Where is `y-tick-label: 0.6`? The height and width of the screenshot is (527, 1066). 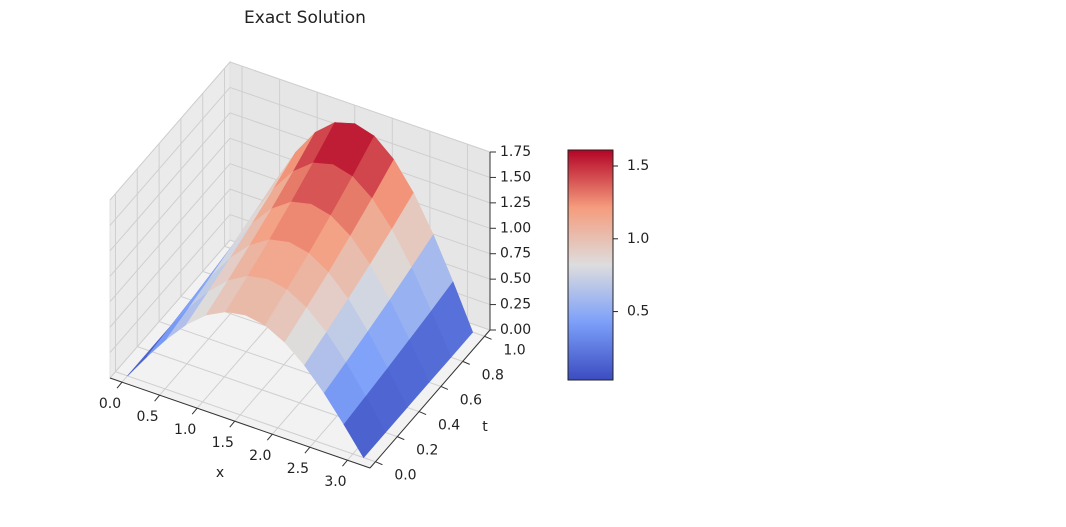 y-tick-label: 0.6 is located at coordinates (471, 400).